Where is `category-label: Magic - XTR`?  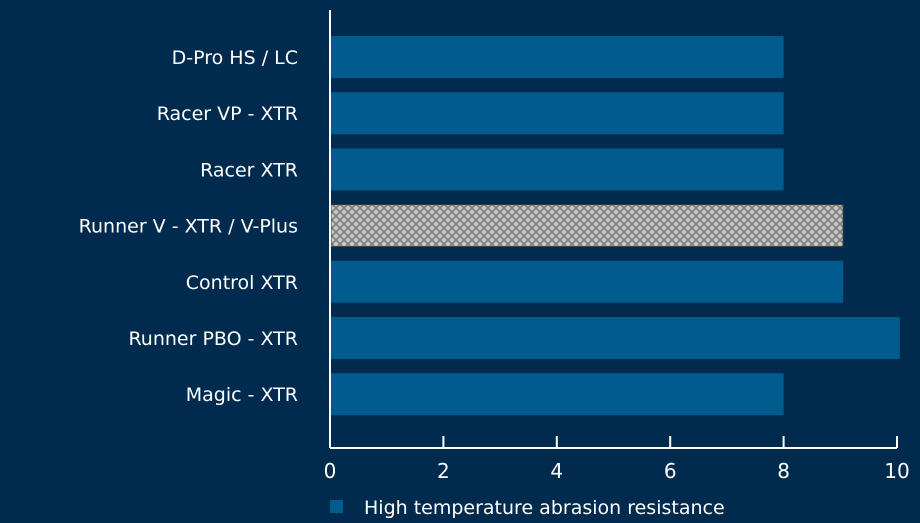 category-label: Magic - XTR is located at coordinates (242, 395).